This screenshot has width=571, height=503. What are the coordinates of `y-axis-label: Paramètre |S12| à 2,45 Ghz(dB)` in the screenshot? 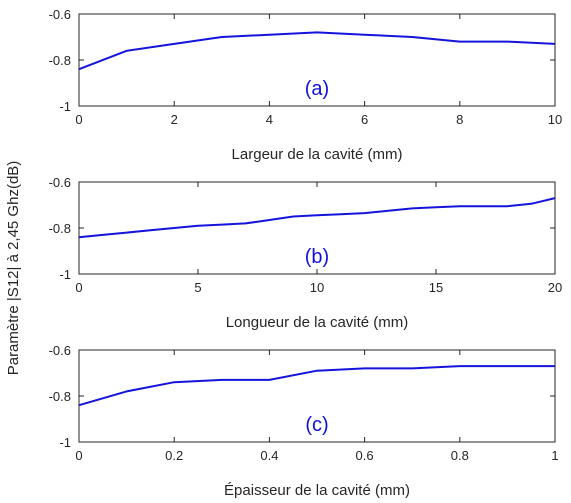 It's located at (13, 268).